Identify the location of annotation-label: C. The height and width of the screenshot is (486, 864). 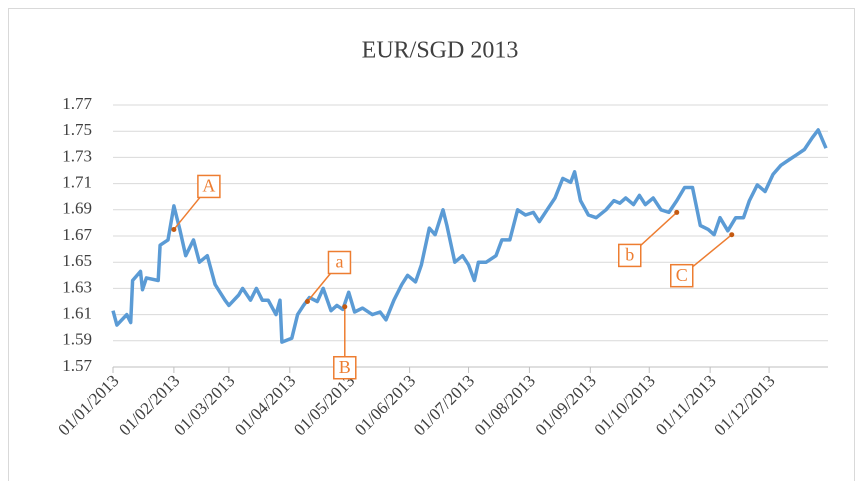
(682, 275).